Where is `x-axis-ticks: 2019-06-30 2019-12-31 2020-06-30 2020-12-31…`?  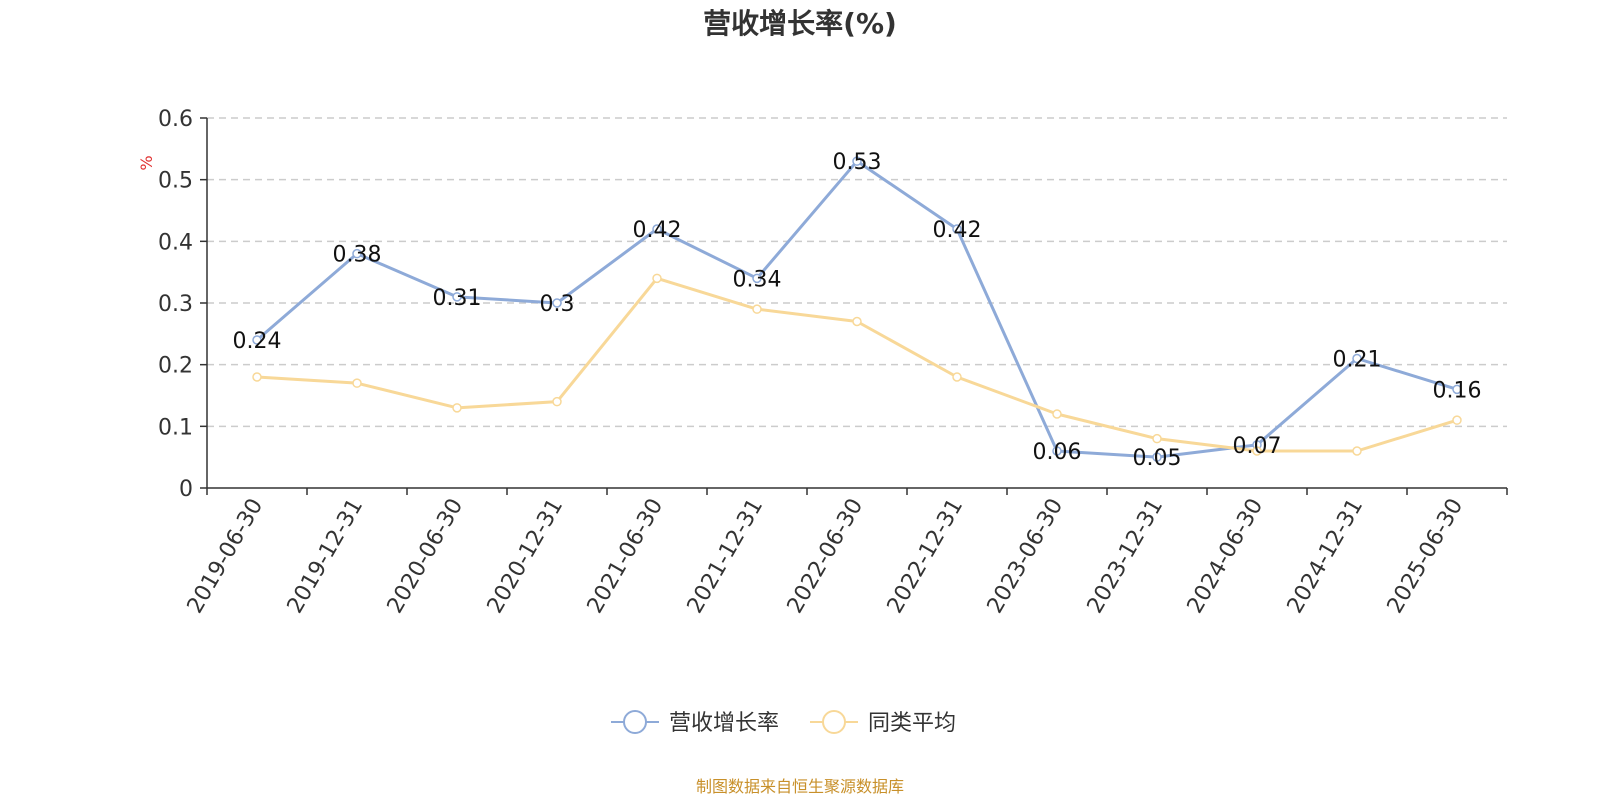
x-axis-ticks: 2019-06-30 2019-12-31 2020-06-30 2020-12-31… is located at coordinates (845, 553).